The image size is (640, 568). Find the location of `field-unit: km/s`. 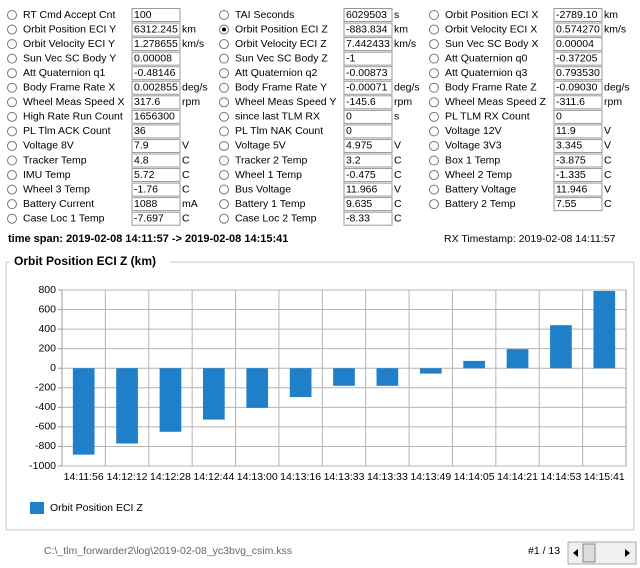

field-unit: km/s is located at coordinates (405, 44).